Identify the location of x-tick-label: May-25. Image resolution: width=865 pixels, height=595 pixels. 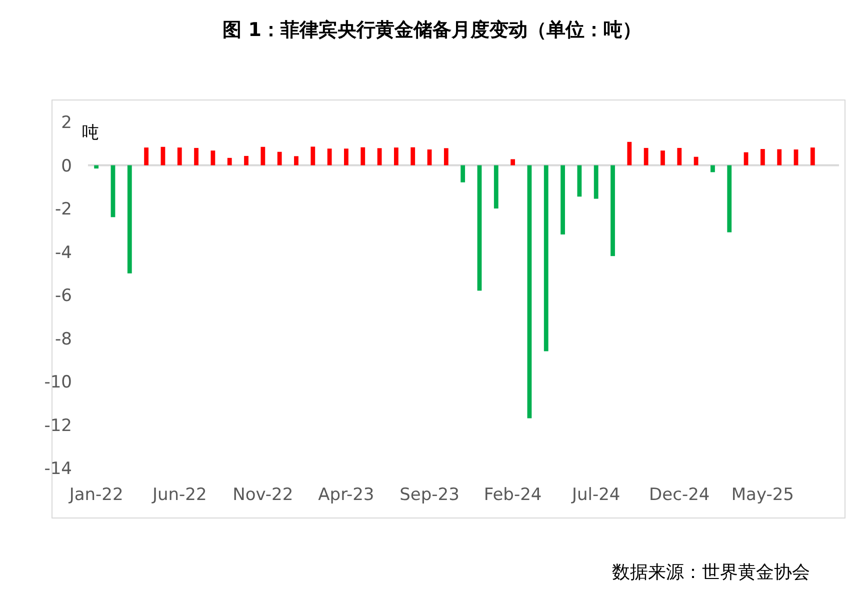
(762, 495).